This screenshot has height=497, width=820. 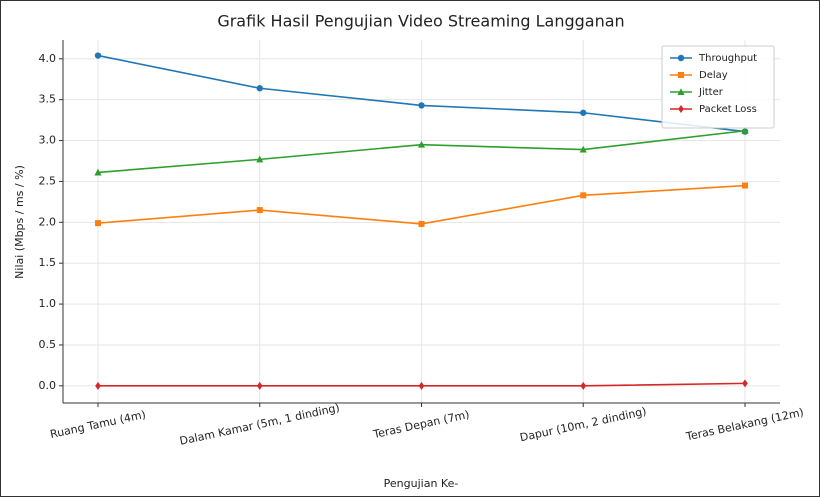 What do you see at coordinates (728, 109) in the screenshot?
I see `legend-label: Packet Loss` at bounding box center [728, 109].